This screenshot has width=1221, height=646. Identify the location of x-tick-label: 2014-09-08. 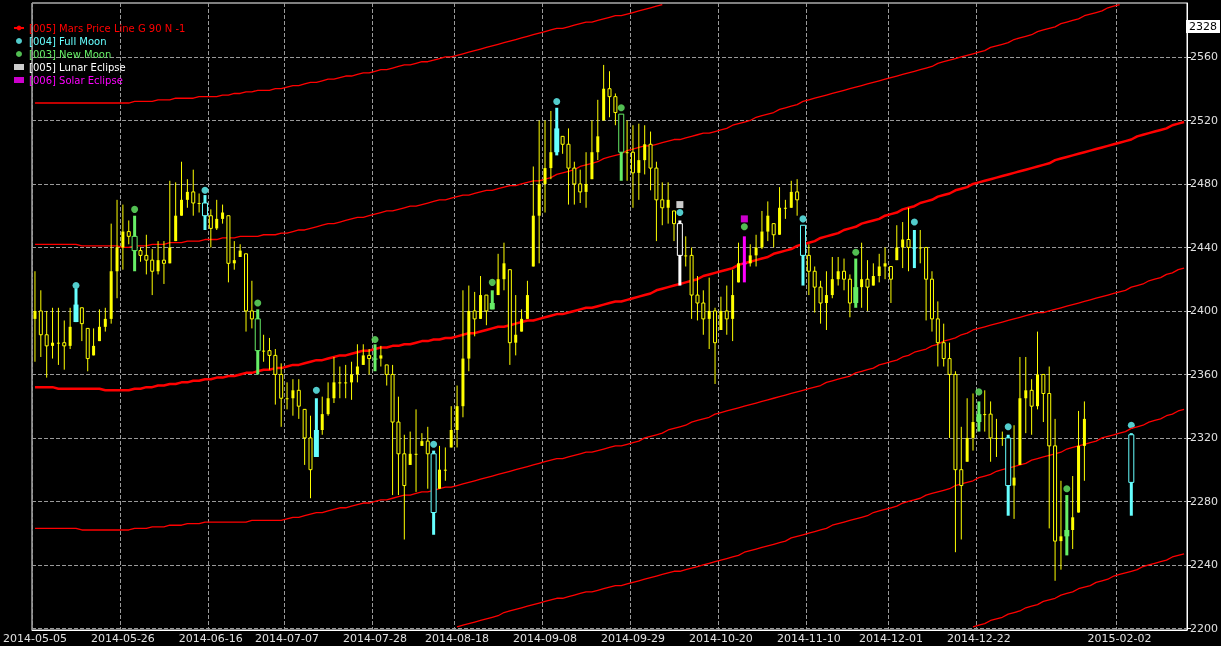
(545, 638).